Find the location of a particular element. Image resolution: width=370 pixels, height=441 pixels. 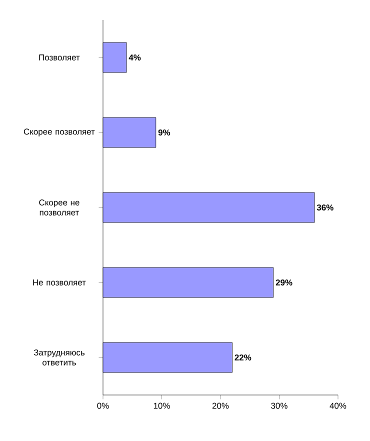

y-tick-label: Не позволяет is located at coordinates (59, 283).